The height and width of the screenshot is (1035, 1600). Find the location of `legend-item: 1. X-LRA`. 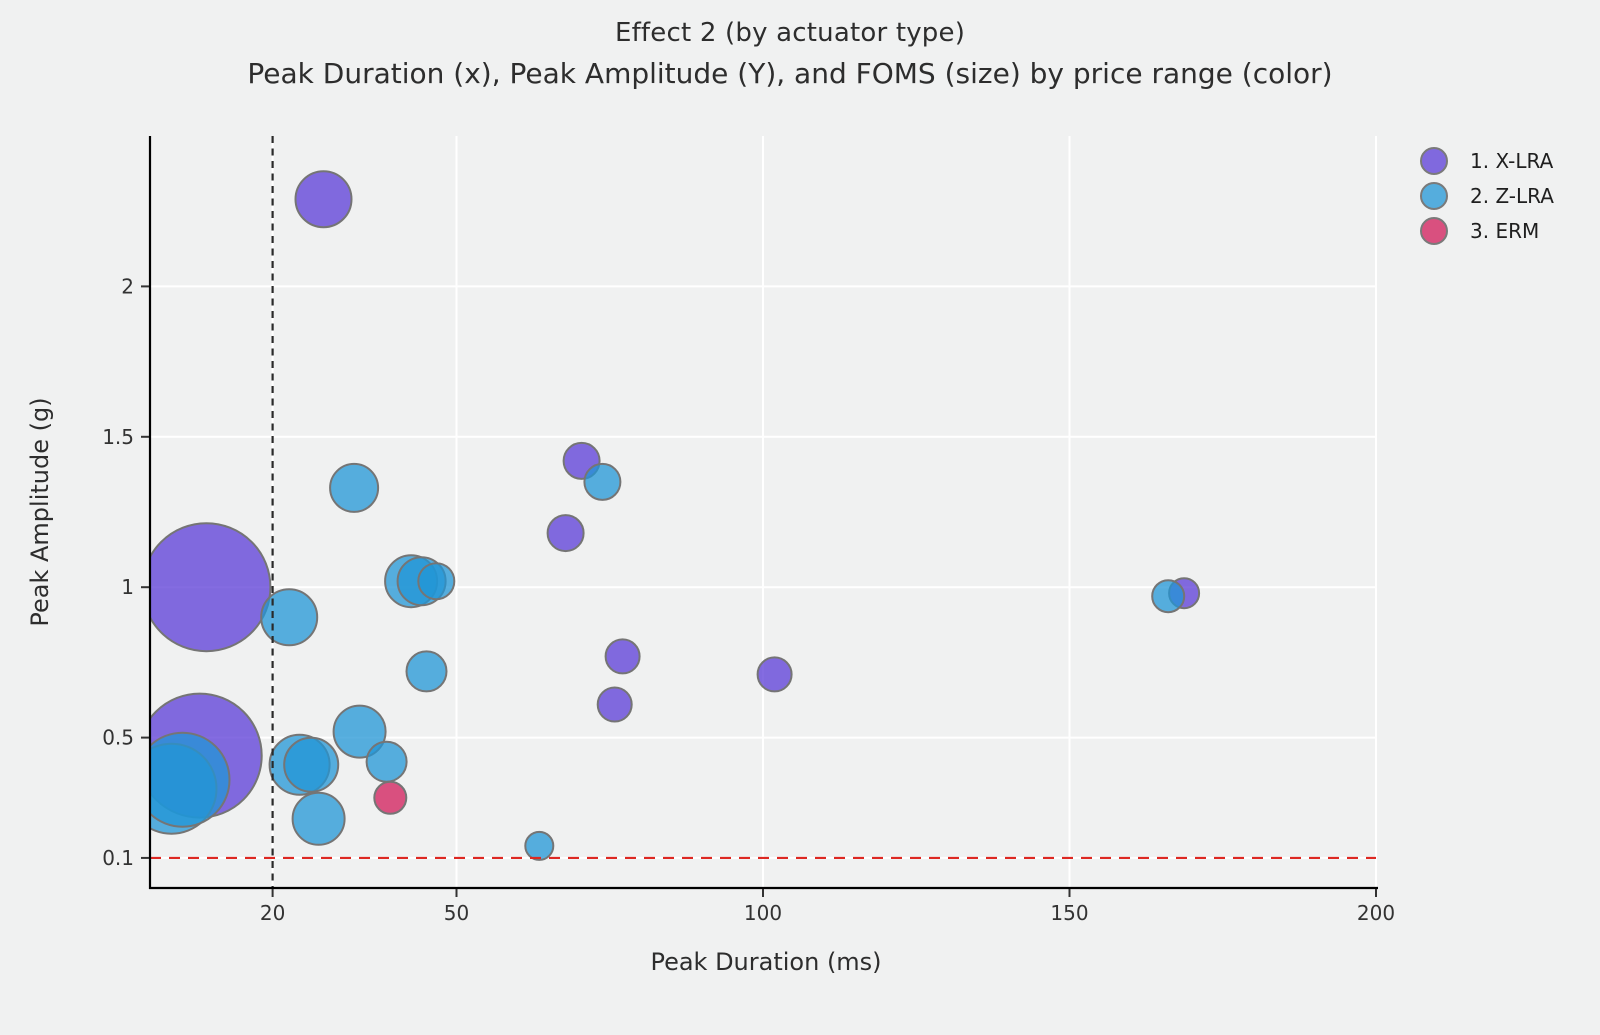

legend-item: 1. X-LRA is located at coordinates (1487, 161).